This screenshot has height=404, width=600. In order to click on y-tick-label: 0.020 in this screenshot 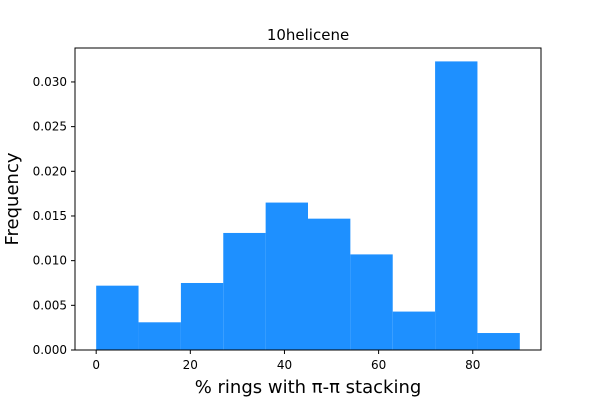, I will do `click(50, 171)`.